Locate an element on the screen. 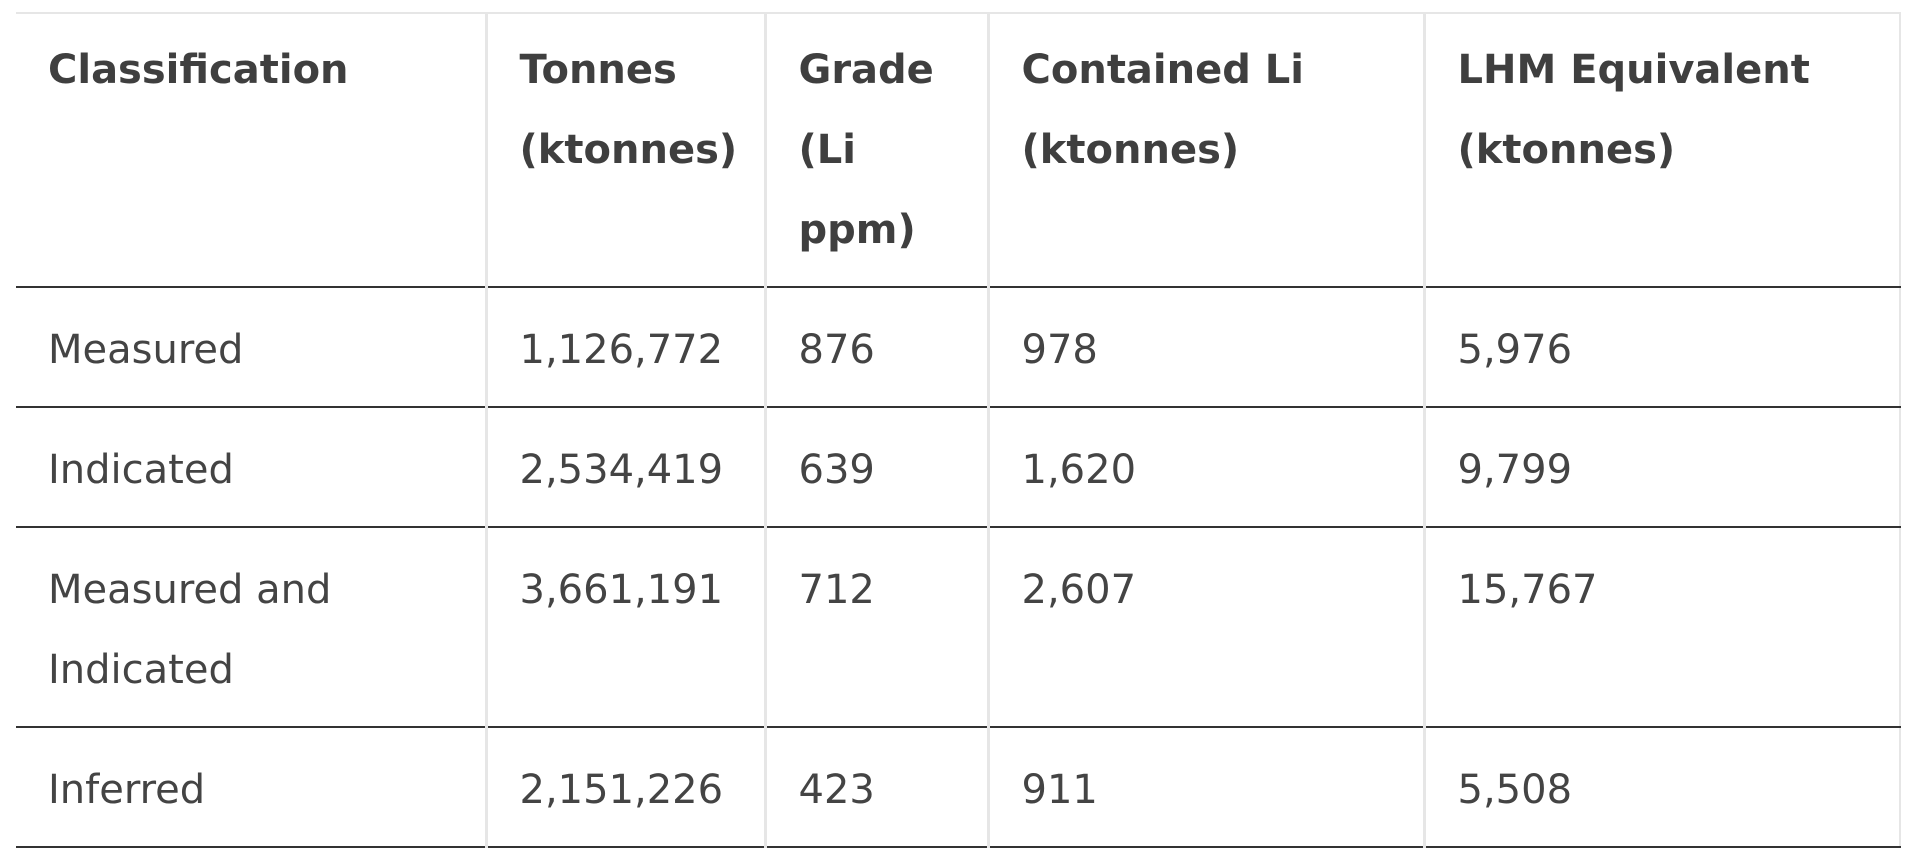  header-grade-line3: ppm) is located at coordinates (857, 230).